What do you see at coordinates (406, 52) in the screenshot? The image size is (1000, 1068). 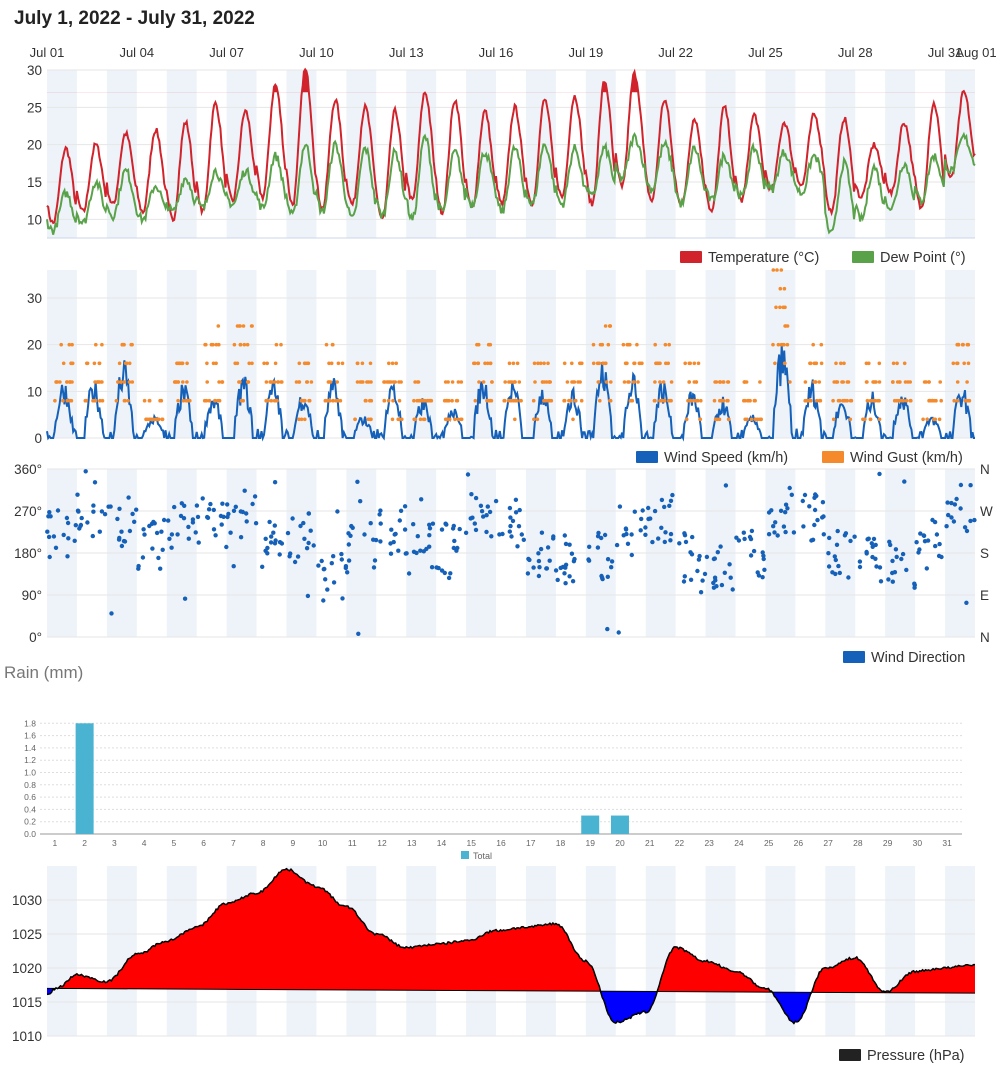 I see `date-axis-label: Jul 13` at bounding box center [406, 52].